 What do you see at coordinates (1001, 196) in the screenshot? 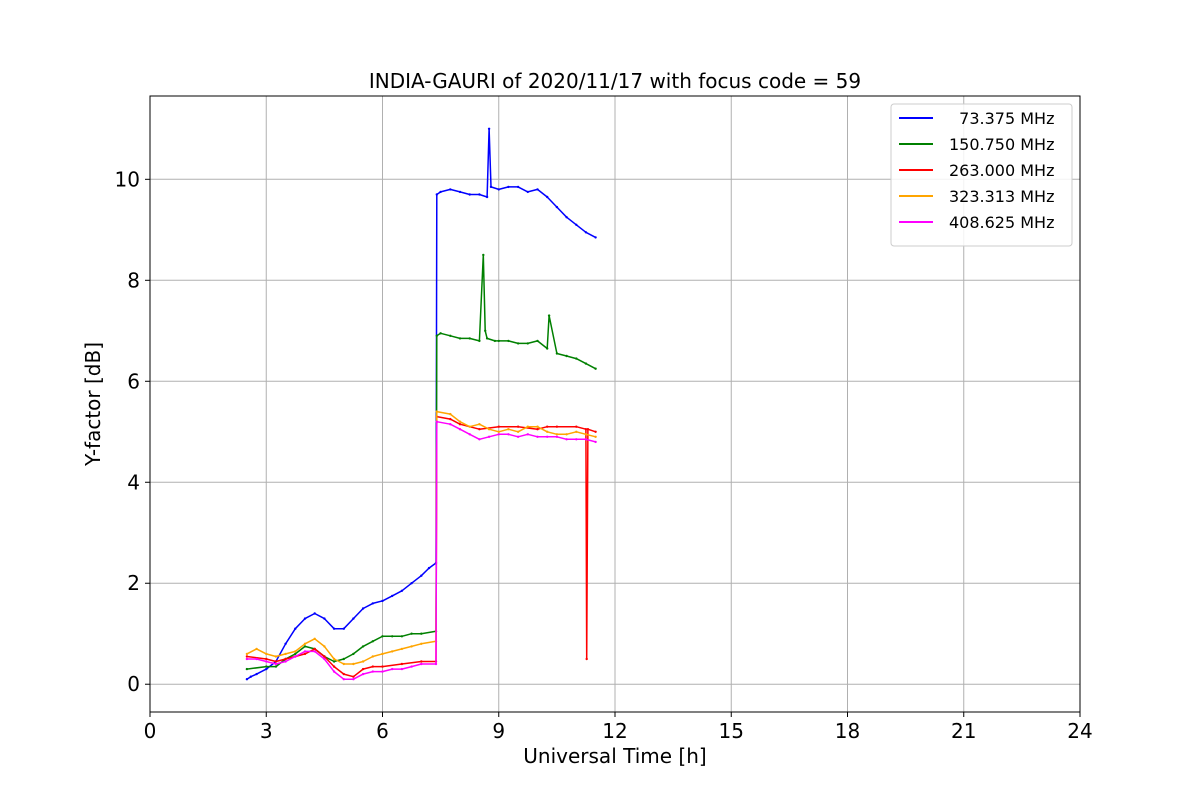
I see `legend-label: 323.313 MHz` at bounding box center [1001, 196].